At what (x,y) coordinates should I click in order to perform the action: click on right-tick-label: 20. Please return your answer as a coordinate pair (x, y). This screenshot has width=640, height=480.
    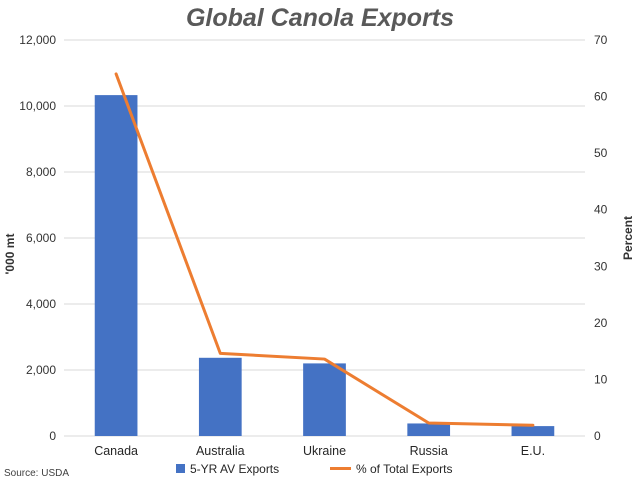
    Looking at the image, I should click on (601, 323).